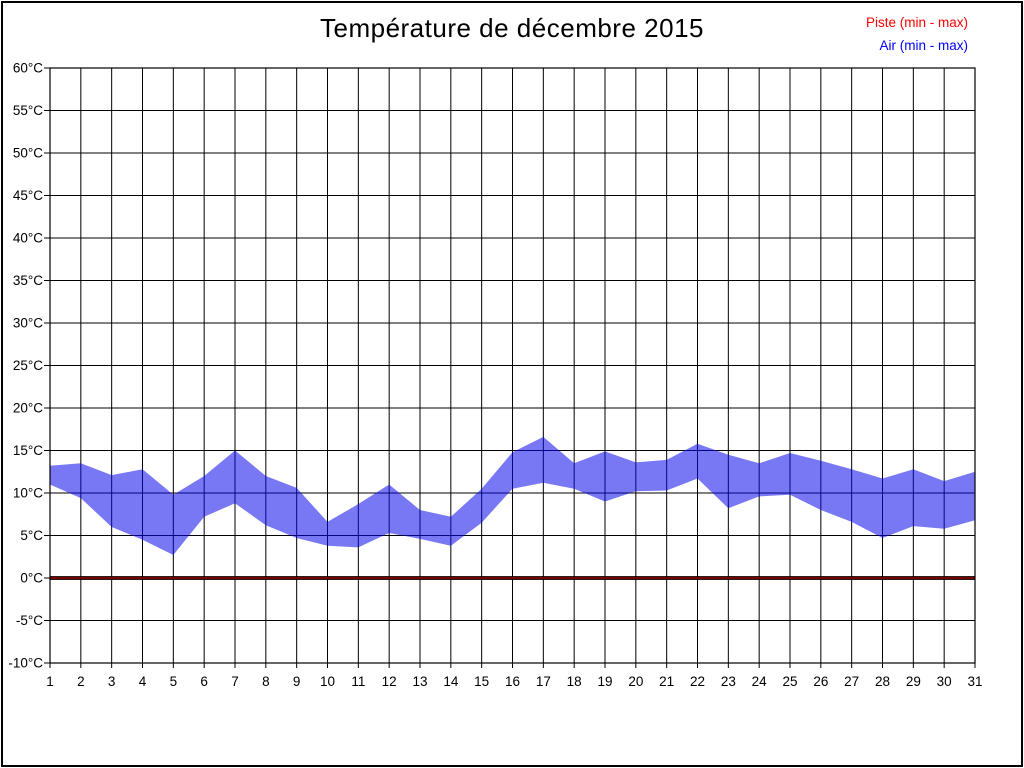  I want to click on svg-text: 8, so click(266, 681).